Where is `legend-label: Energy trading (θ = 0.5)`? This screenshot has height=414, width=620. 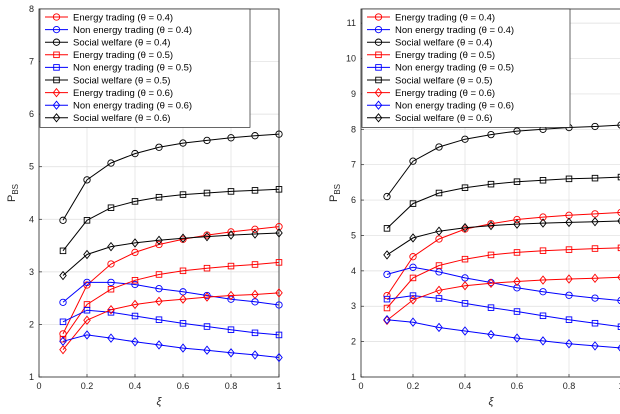
legend-label: Energy trading (θ = 0.5) is located at coordinates (445, 55).